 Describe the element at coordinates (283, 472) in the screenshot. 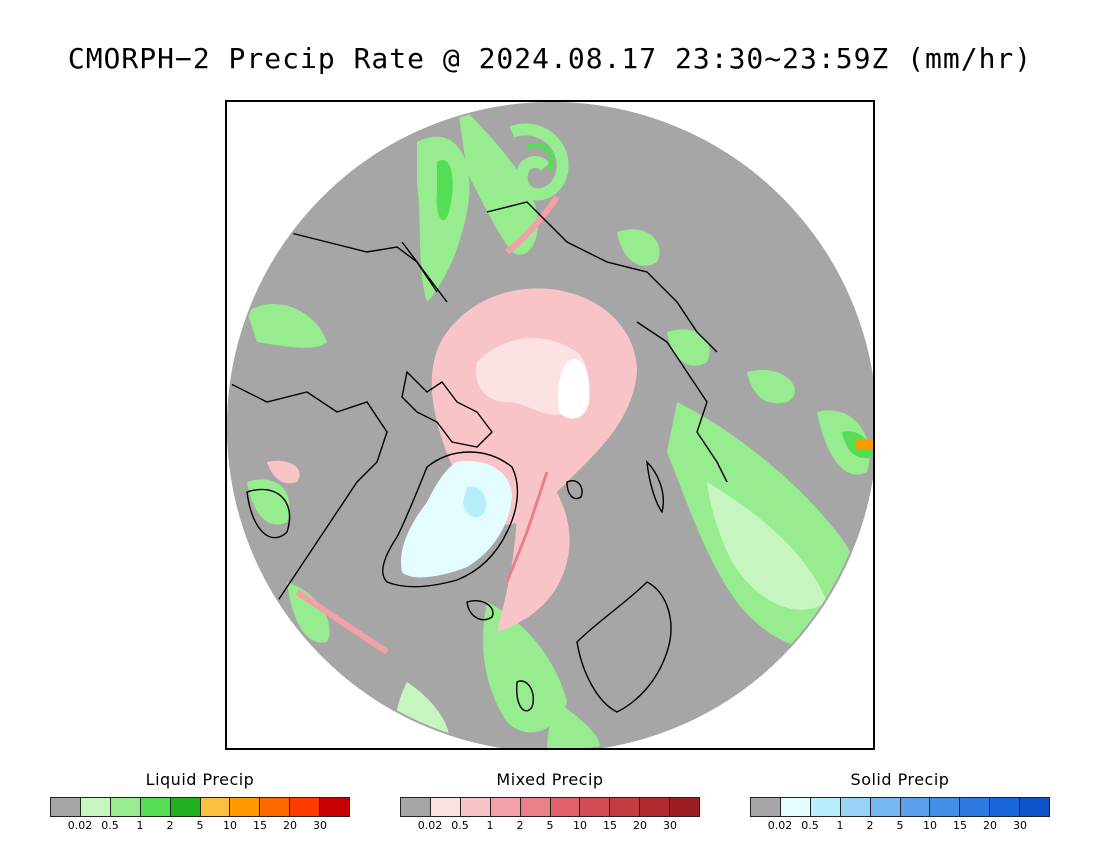

I see `mixed-precip-hudson-strip` at that location.